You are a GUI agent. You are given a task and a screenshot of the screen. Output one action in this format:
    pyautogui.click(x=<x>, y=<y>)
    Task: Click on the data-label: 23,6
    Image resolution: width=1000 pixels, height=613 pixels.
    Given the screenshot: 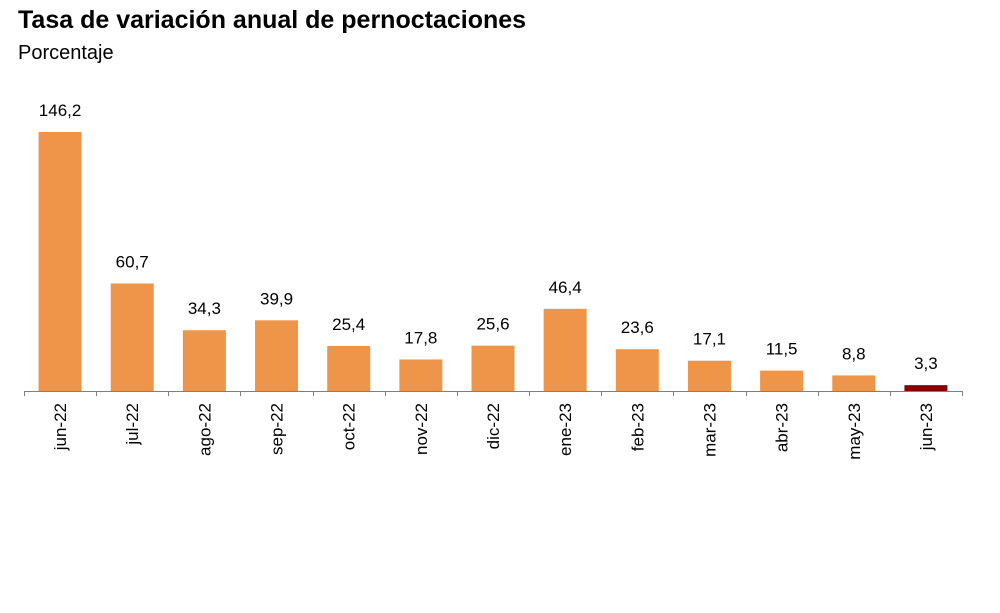 What is the action you would take?
    pyautogui.click(x=637, y=327)
    